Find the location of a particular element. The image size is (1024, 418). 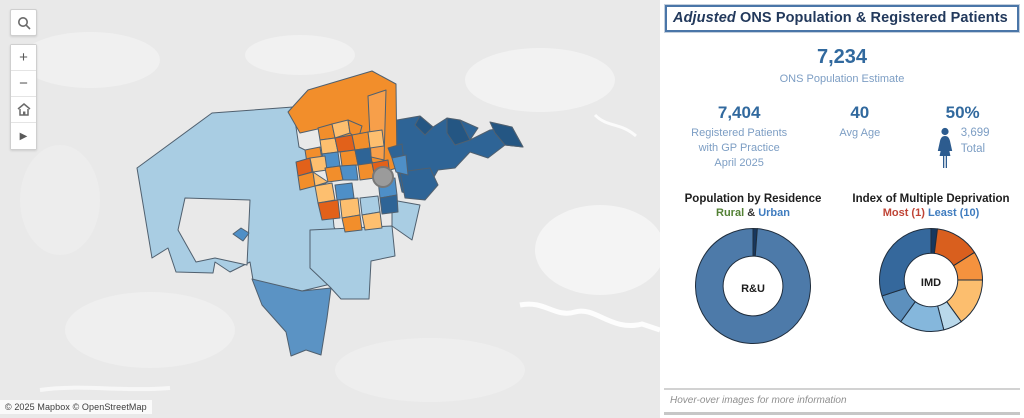

female-person-icon is located at coordinates (944, 147).